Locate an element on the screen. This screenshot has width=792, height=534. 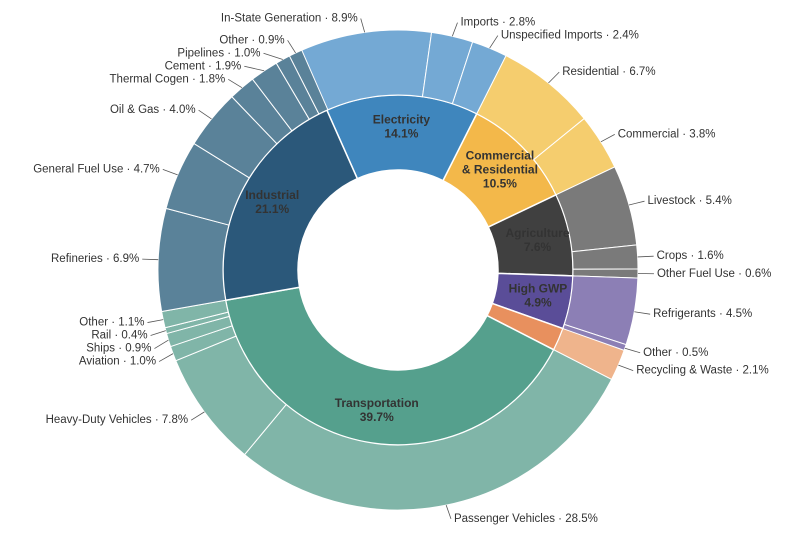
segment-name: Commercial is located at coordinates (500, 156).